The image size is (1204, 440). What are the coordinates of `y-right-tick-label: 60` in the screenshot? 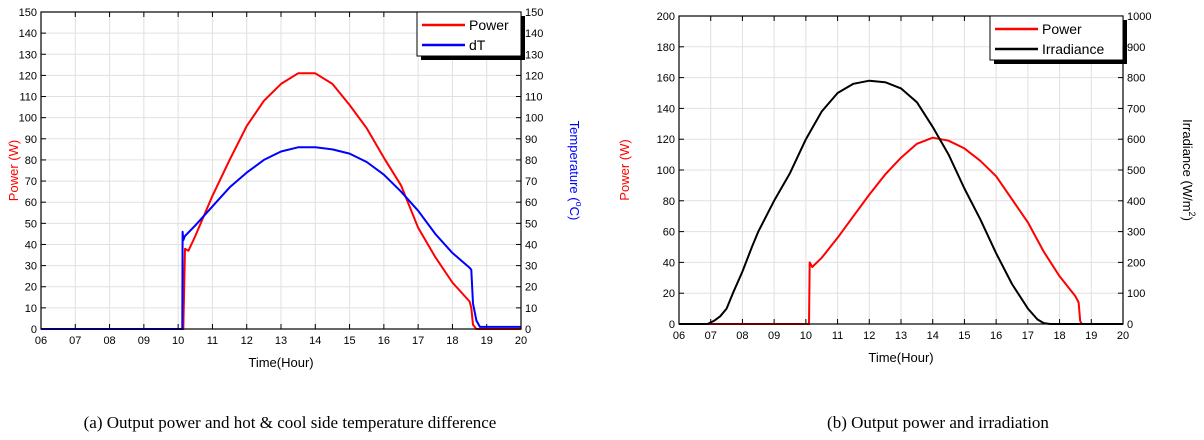 It's located at (531, 203).